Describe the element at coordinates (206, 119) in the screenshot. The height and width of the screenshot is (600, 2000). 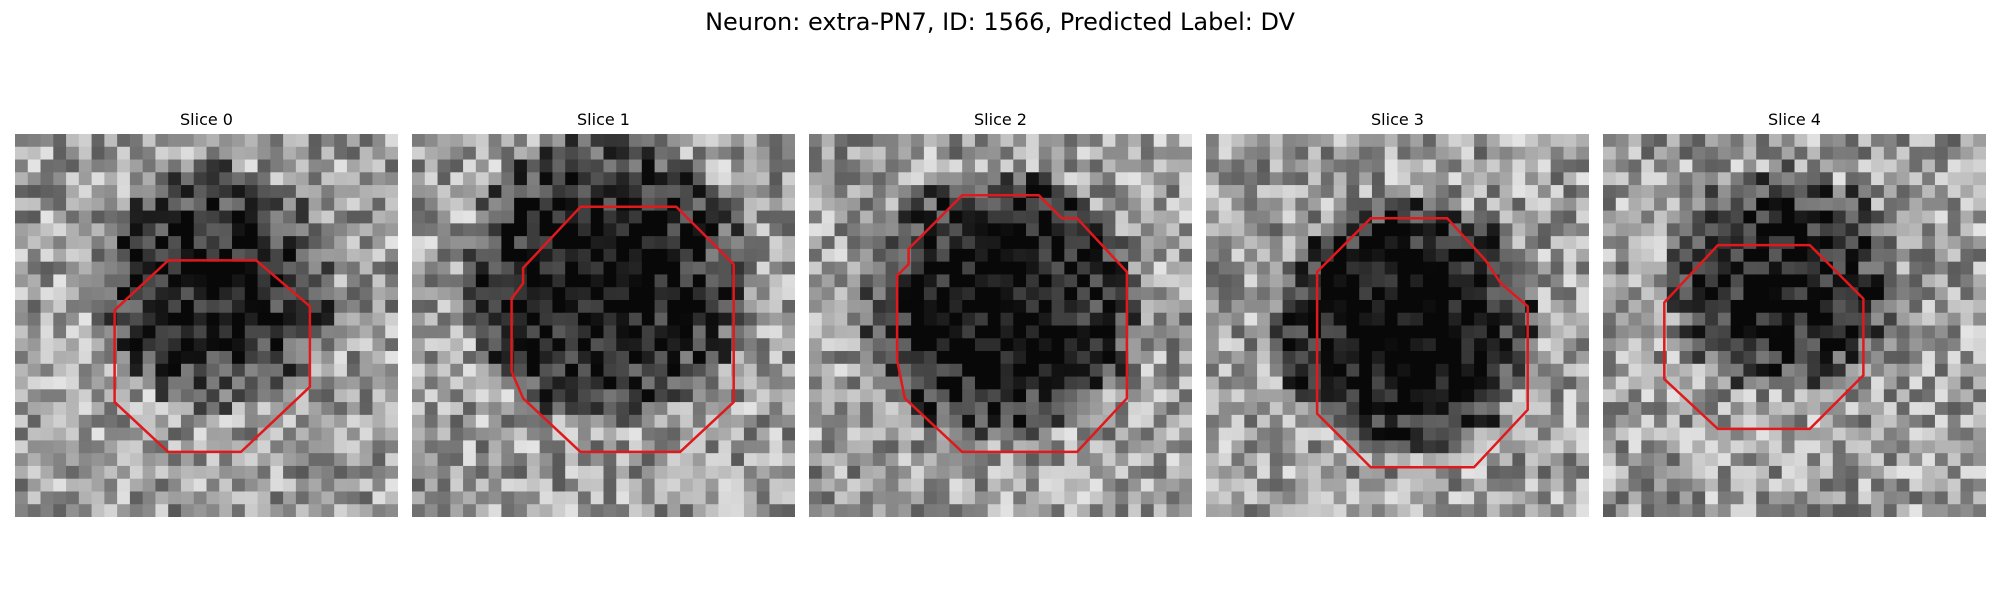
I see `slice-title: Slice 0` at that location.